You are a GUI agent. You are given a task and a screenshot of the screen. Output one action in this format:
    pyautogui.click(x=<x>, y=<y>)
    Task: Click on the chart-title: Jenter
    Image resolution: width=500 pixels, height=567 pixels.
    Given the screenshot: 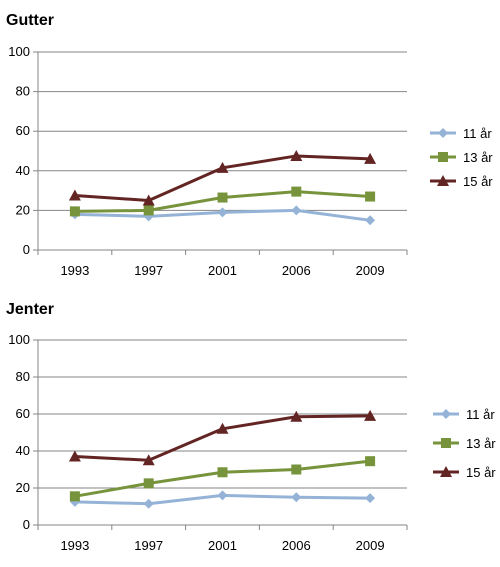 What is the action you would take?
    pyautogui.click(x=30, y=309)
    